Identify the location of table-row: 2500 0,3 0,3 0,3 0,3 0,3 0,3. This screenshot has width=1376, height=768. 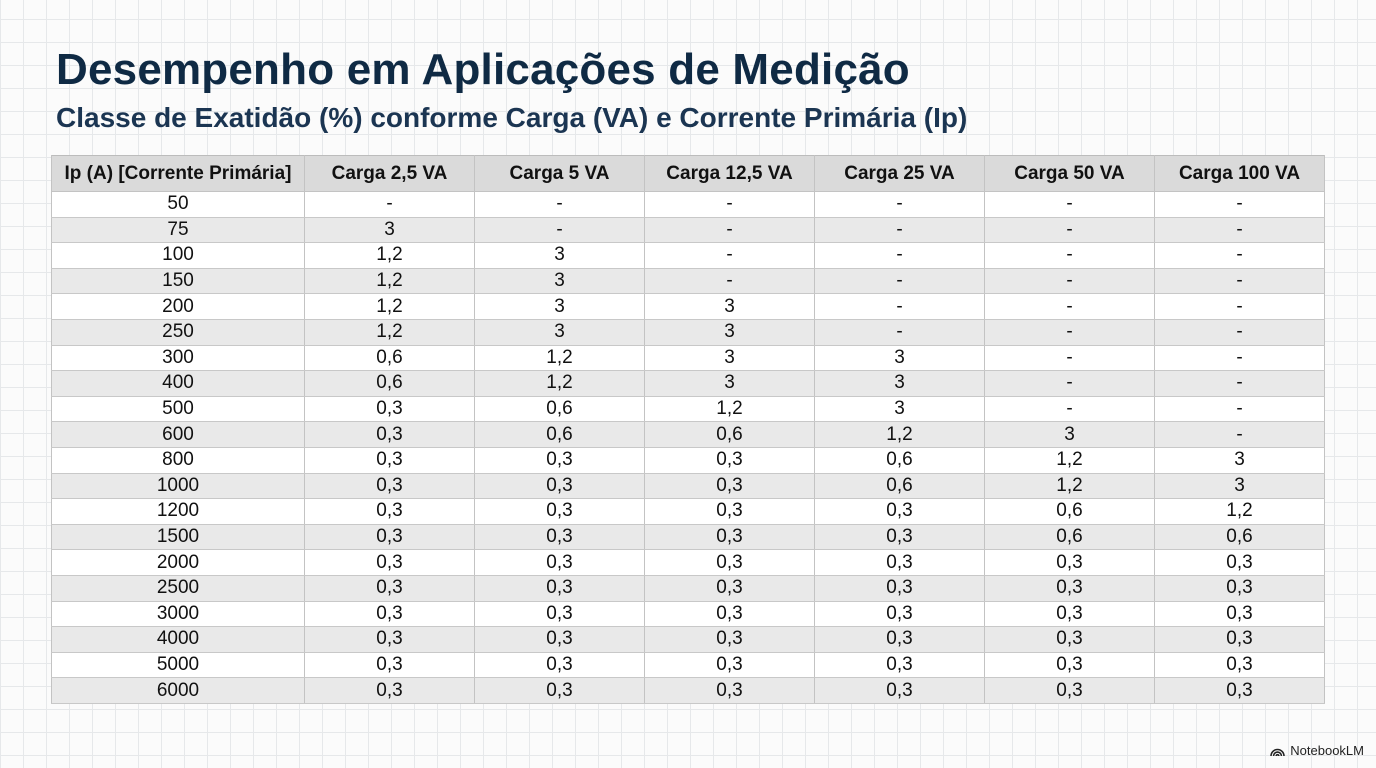
(688, 588).